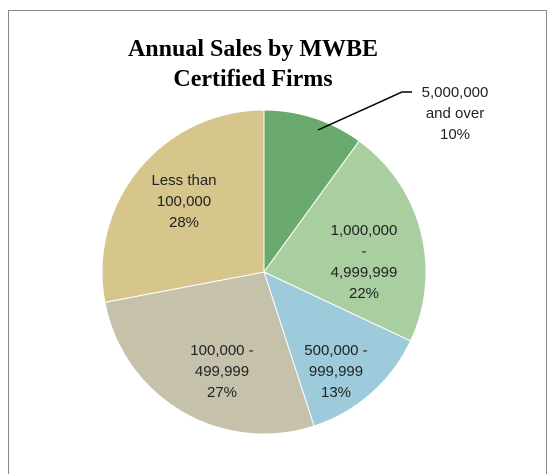  What do you see at coordinates (364, 111) in the screenshot?
I see `leader-line` at bounding box center [364, 111].